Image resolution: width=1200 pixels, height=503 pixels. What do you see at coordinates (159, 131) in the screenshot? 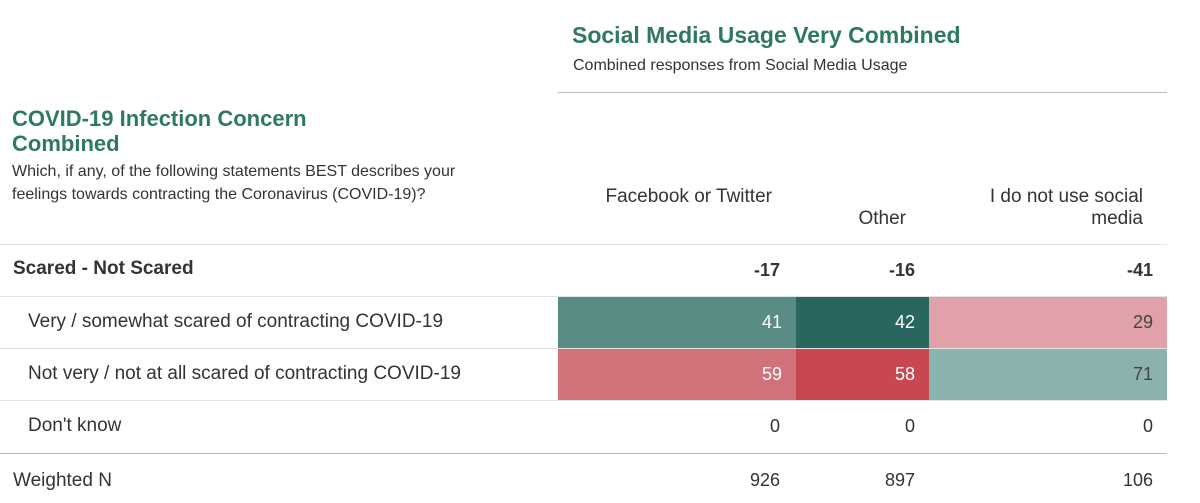
I see `row-header-title: COVID-19 Infection Concern Combined` at bounding box center [159, 131].